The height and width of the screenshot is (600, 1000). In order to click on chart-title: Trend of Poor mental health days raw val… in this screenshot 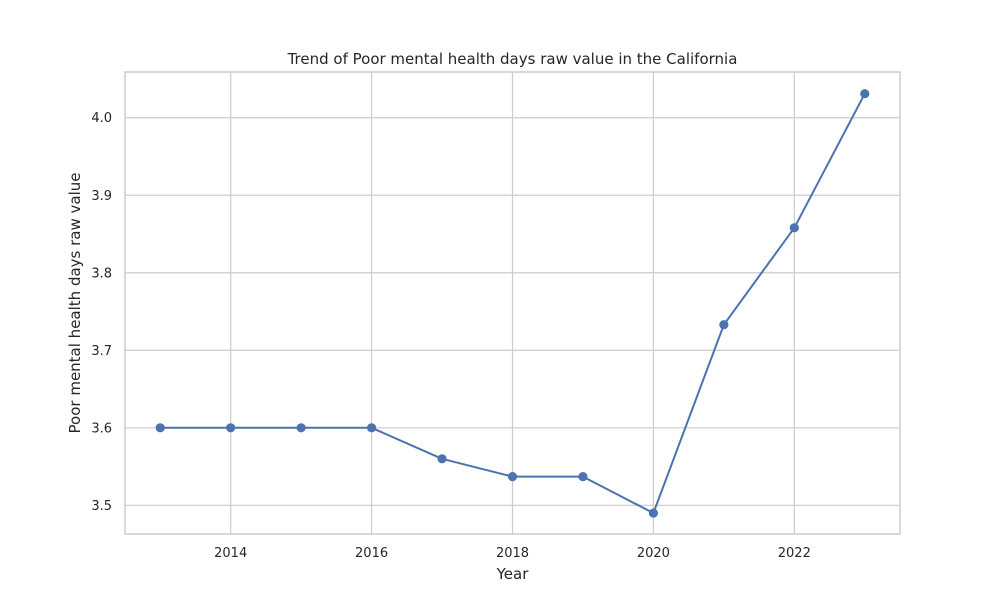, I will do `click(512, 59)`.